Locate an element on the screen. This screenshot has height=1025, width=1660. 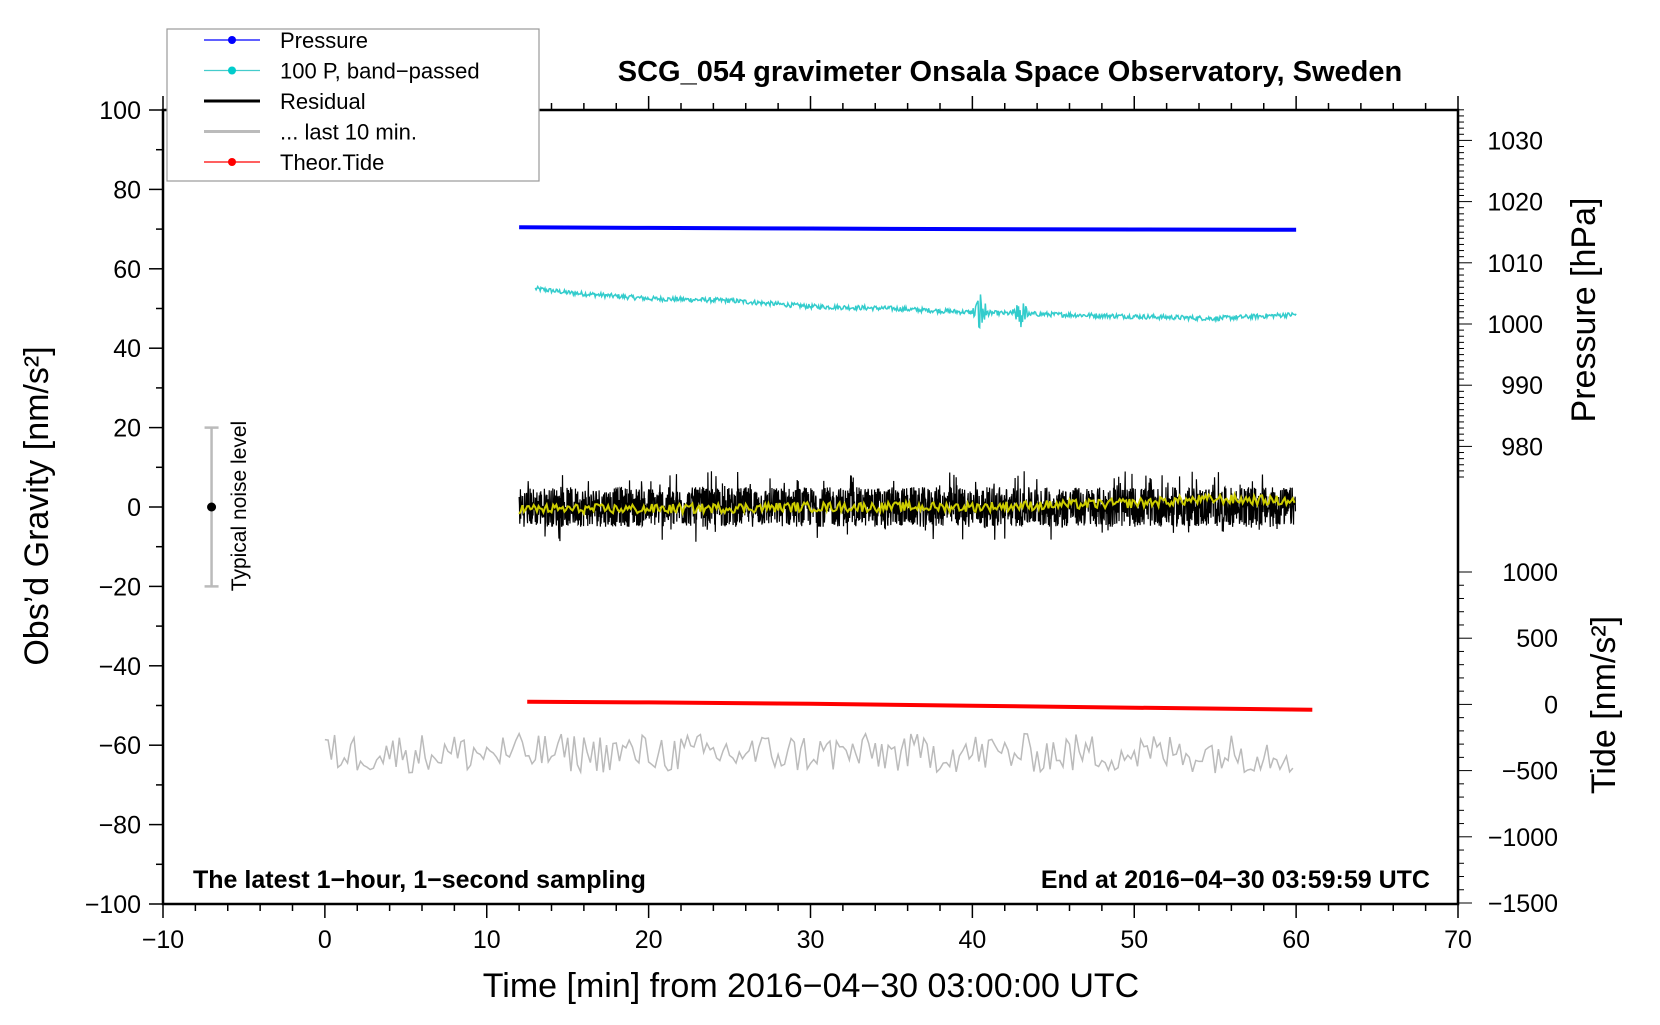
tide-axis-title: Tide [nm/s²] is located at coordinates (1604, 705).